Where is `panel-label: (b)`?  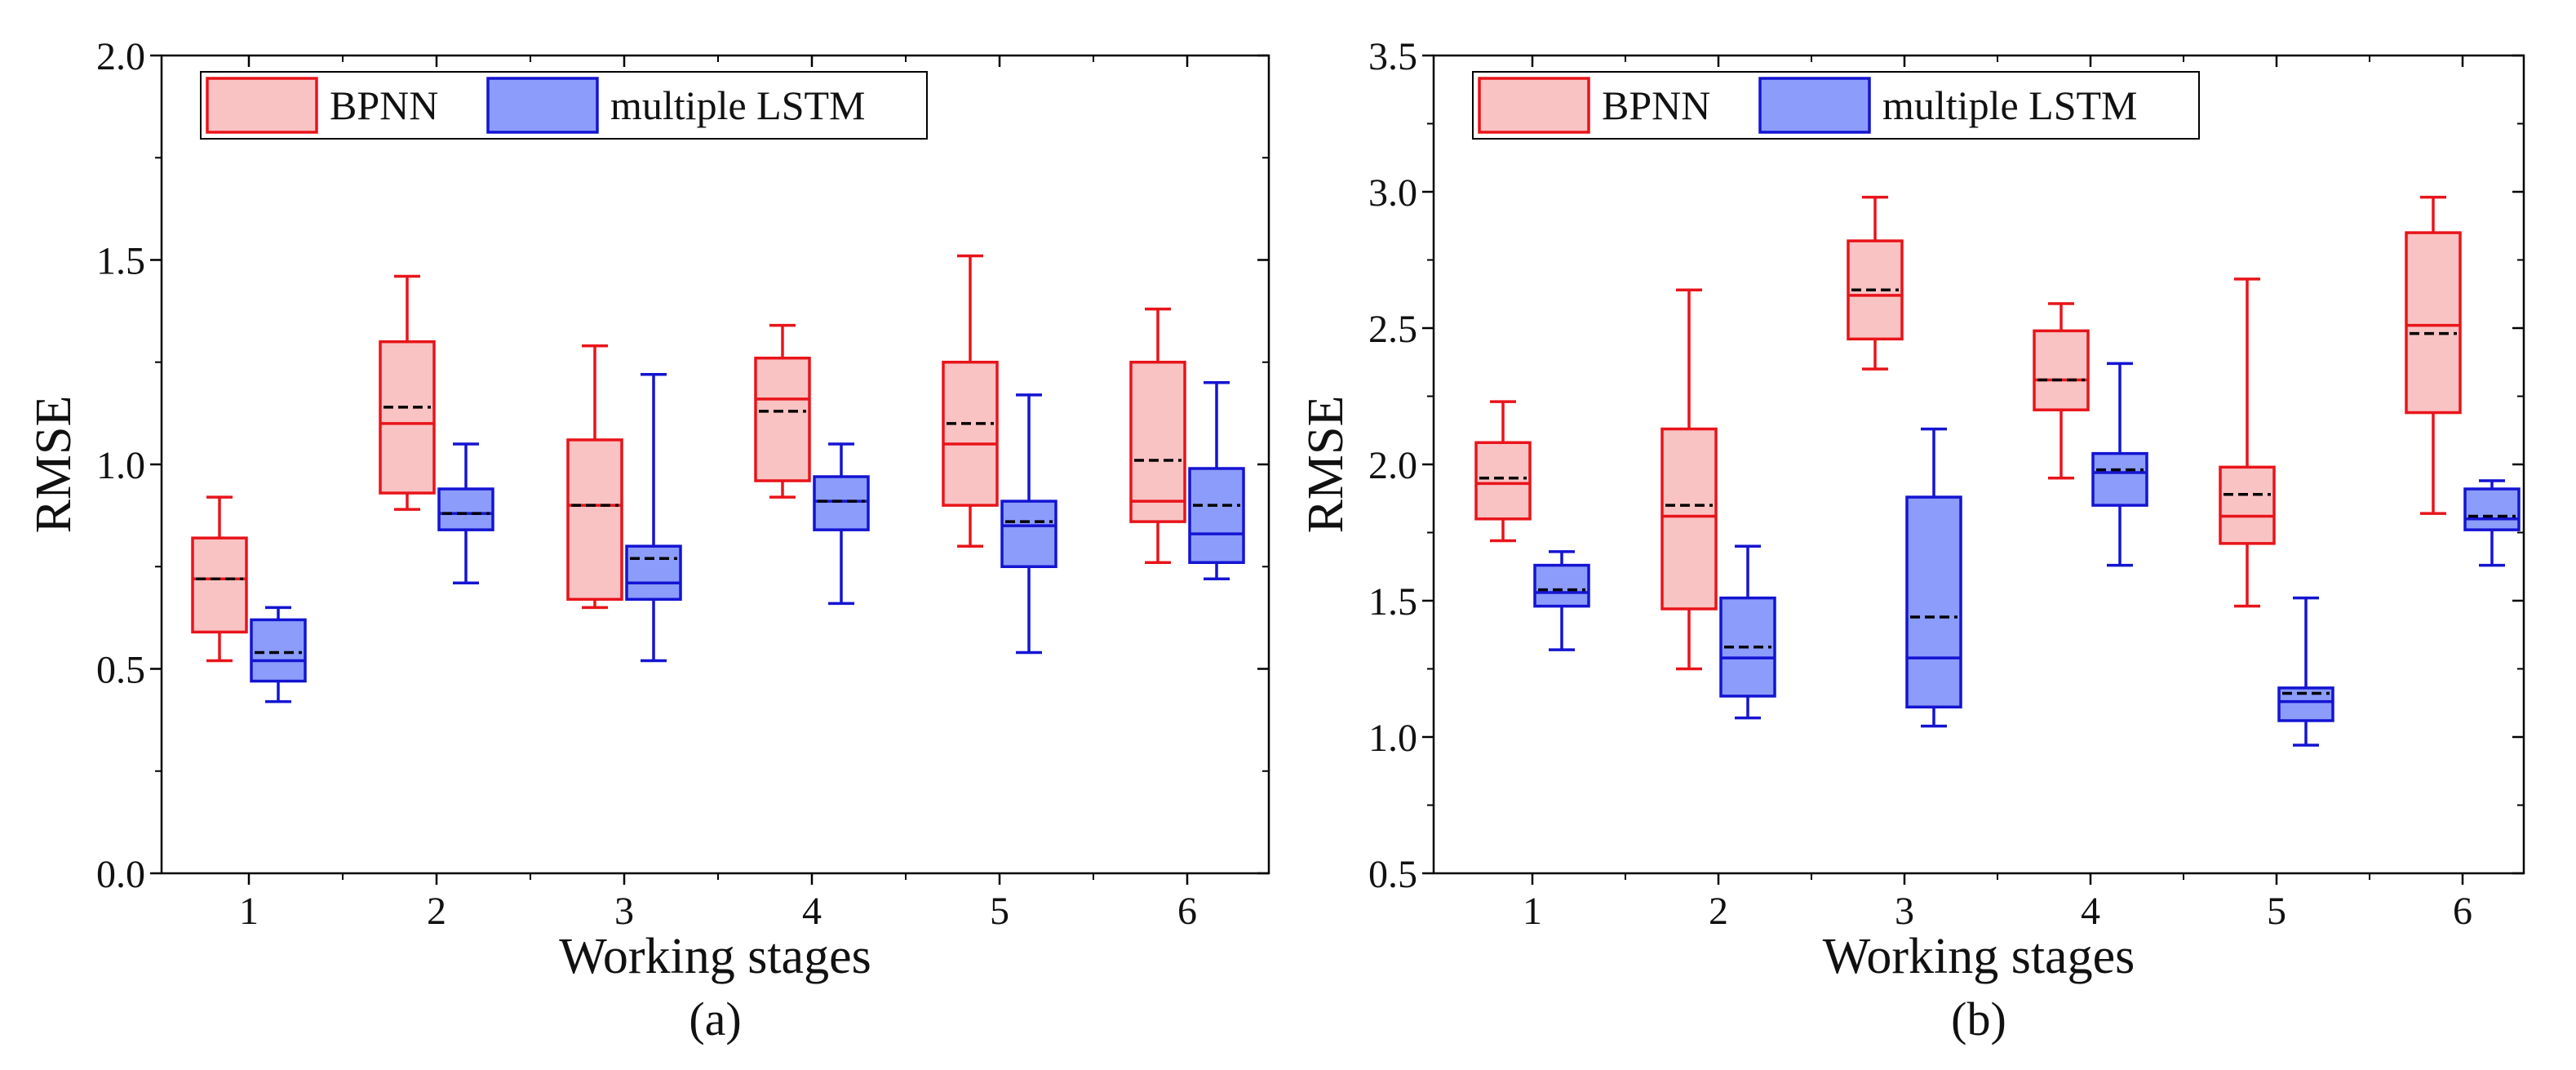 panel-label: (b) is located at coordinates (1978, 1019).